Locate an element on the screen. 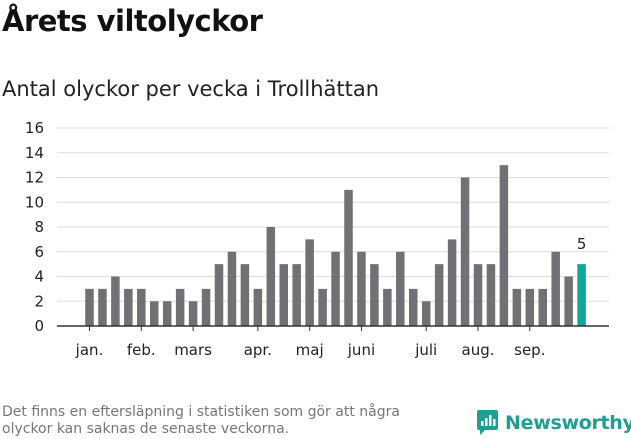 This screenshot has width=631, height=439. y-tick-label: 8 is located at coordinates (39, 227).